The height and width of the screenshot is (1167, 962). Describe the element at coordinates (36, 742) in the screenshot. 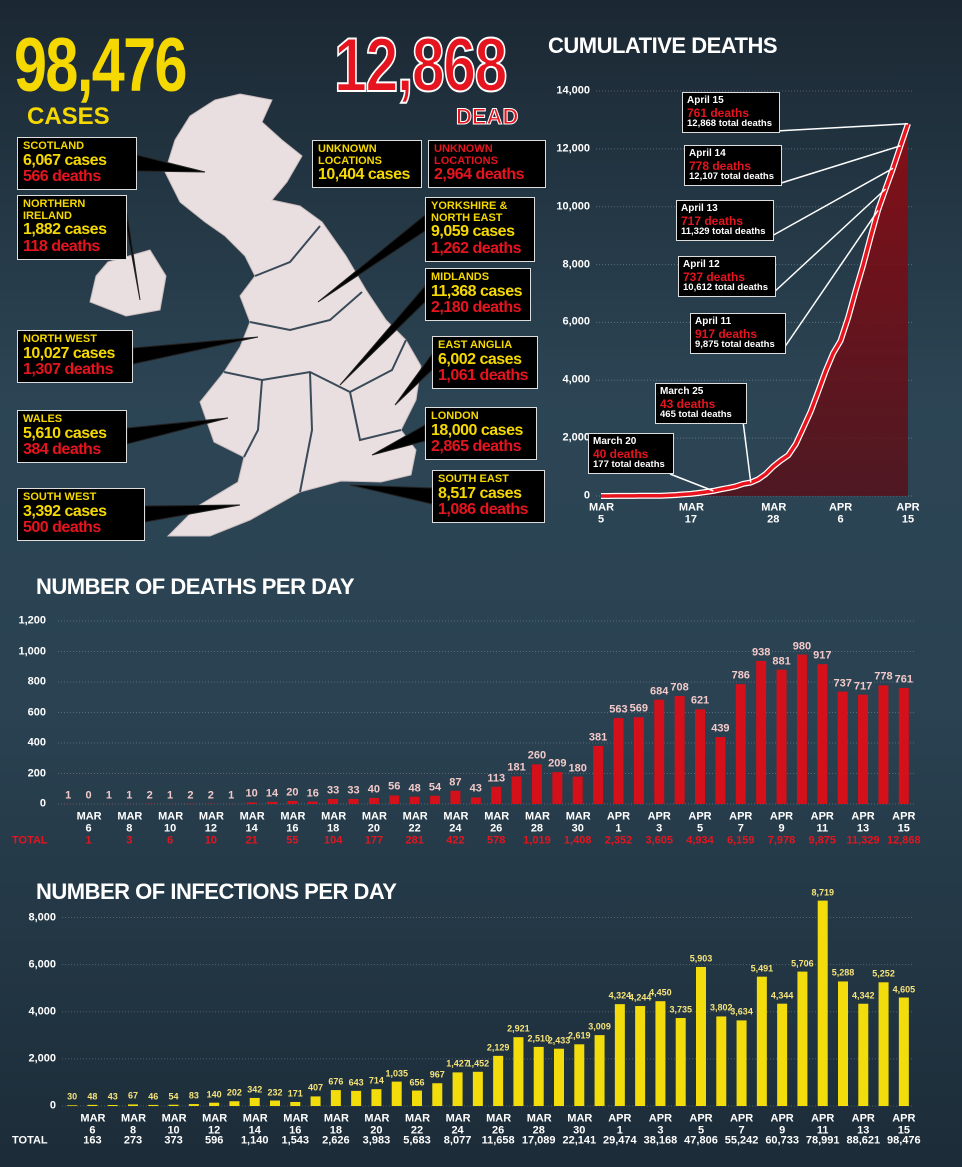

I see `y-tick-label: 400` at that location.